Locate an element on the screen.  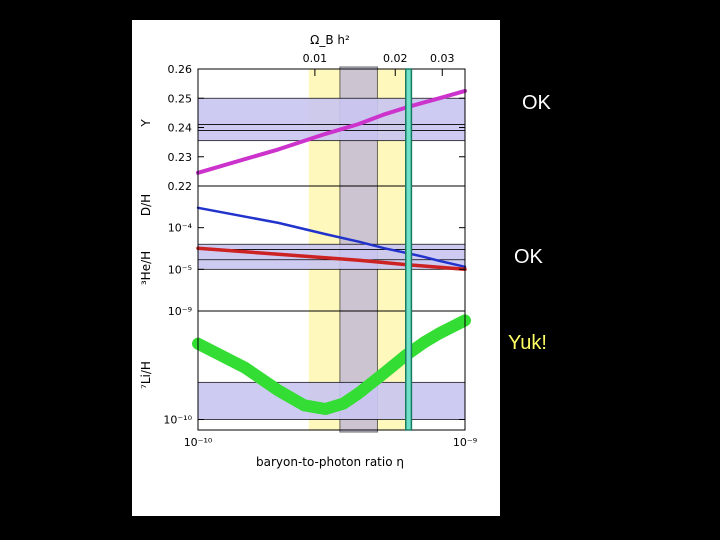
y-curve is located at coordinates (331, 131).